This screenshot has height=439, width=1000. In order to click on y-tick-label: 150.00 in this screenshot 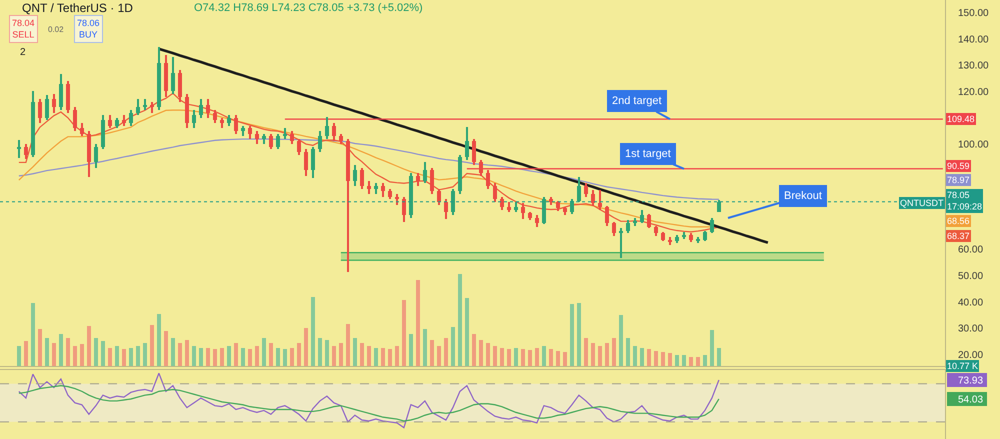, I will do `click(974, 14)`.